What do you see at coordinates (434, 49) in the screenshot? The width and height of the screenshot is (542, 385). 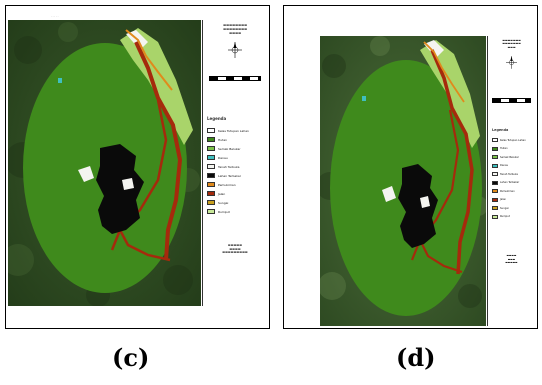 I see `settlement-patch` at bounding box center [434, 49].